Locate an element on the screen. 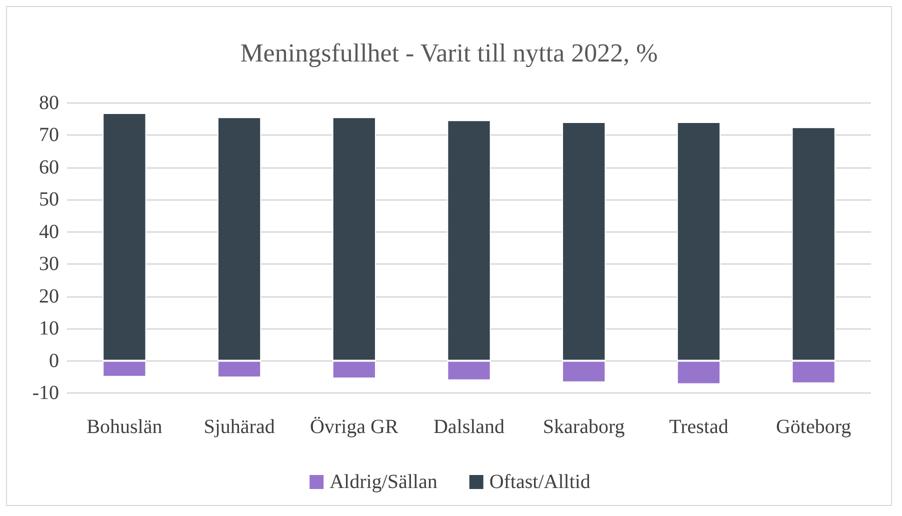 The image size is (902, 516). x-tick-label: Dalsland is located at coordinates (469, 427).